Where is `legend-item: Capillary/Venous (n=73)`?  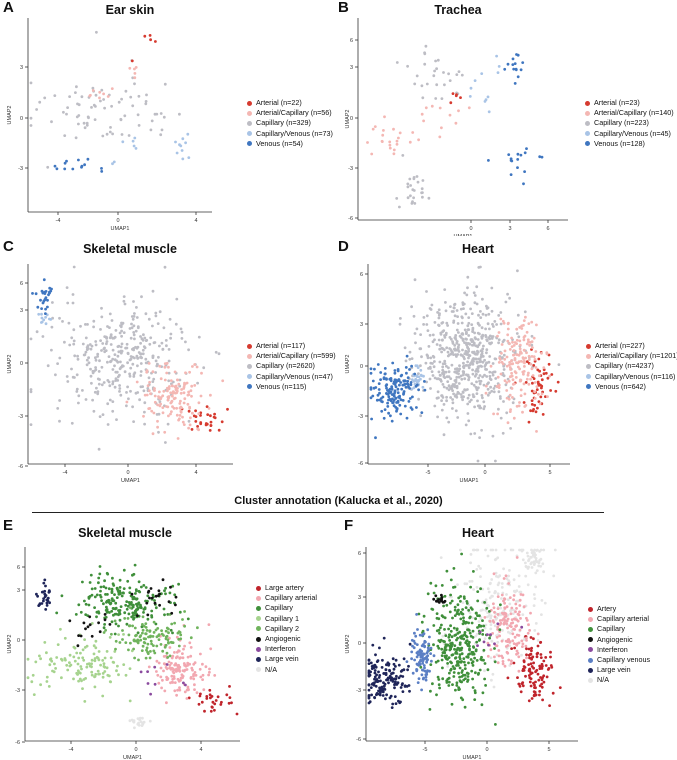
legend-item: Capillary/Venous (n=73) is located at coordinates (290, 134).